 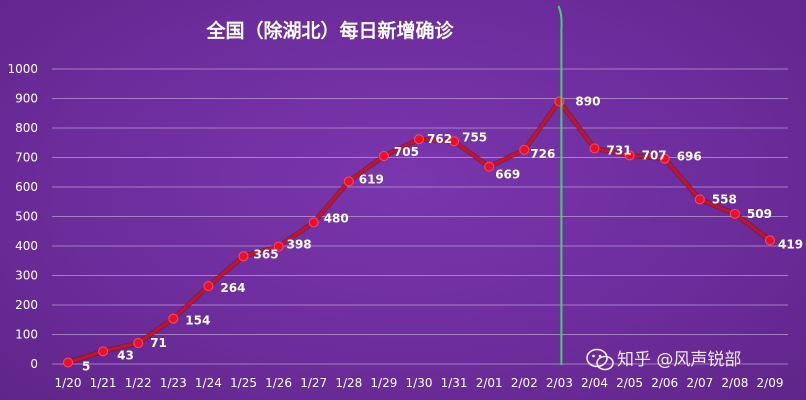 I want to click on x-tick-label: 2/05, so click(x=629, y=383).